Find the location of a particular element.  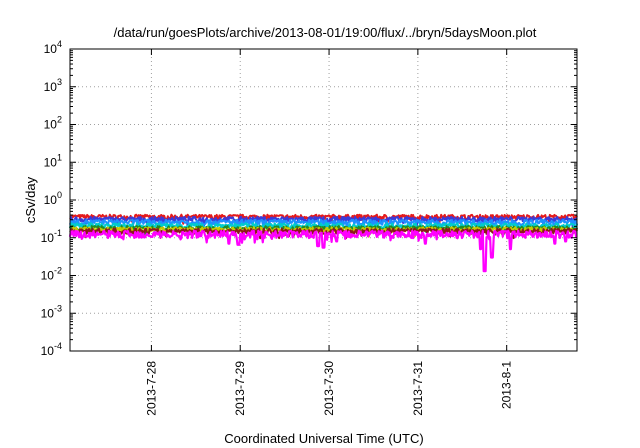

y-tick-label: 10² is located at coordinates (53, 123).